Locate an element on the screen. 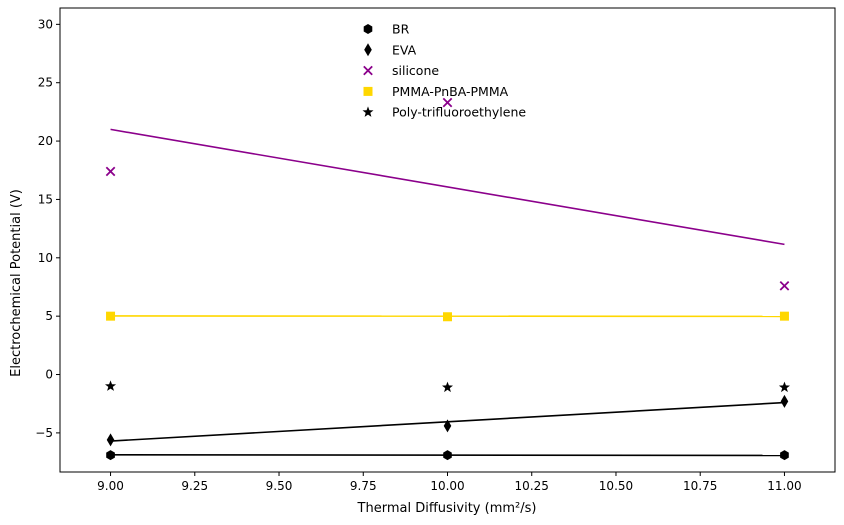 The image size is (844, 525). y-tick-label: 15 is located at coordinates (45, 199).